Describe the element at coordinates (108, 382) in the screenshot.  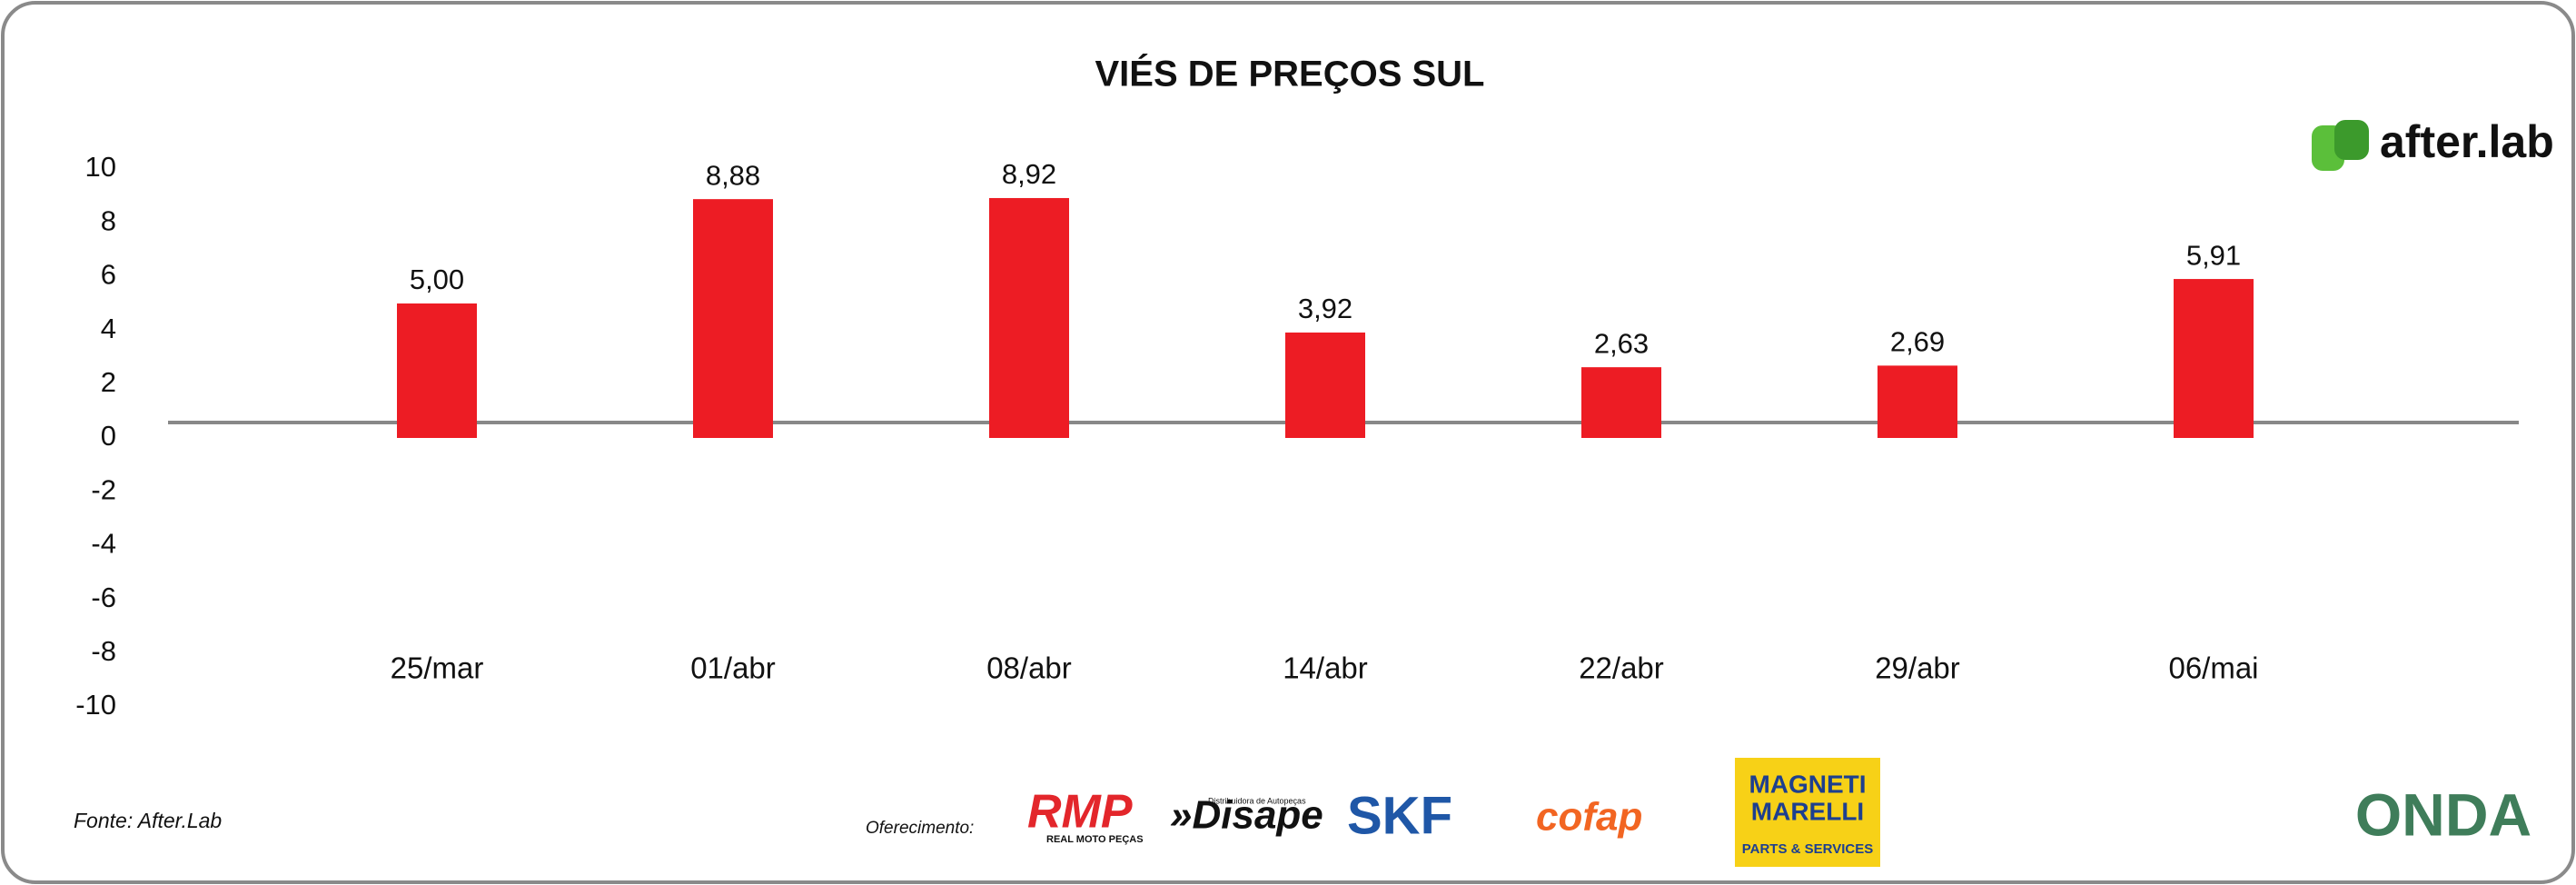
I see `y-tick-label: 2` at that location.